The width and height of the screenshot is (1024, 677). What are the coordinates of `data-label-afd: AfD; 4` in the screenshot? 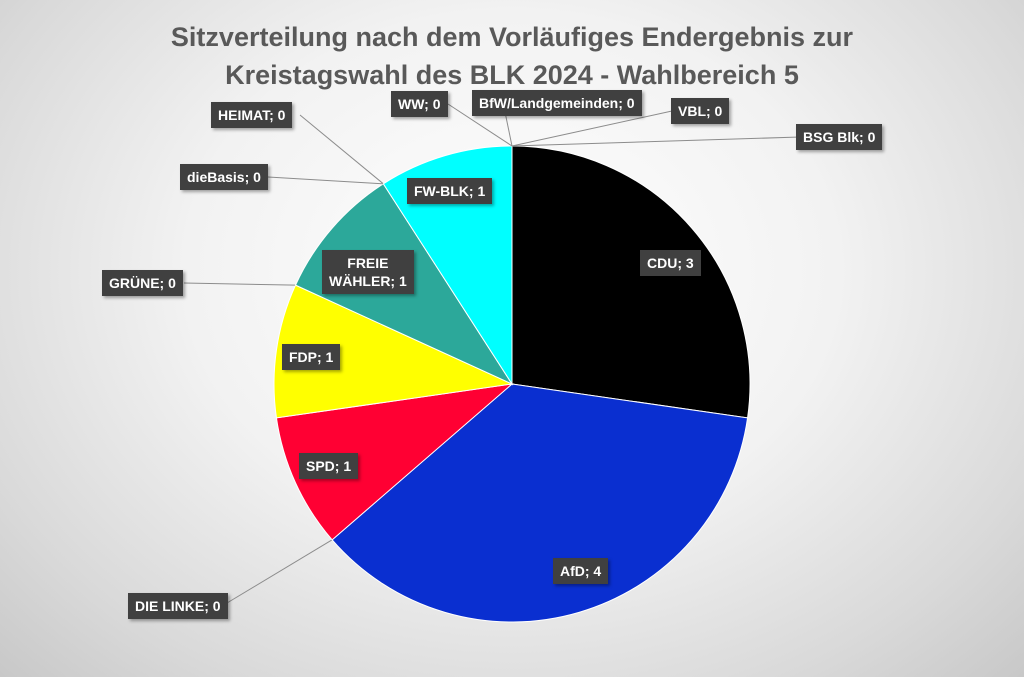 It's located at (581, 571).